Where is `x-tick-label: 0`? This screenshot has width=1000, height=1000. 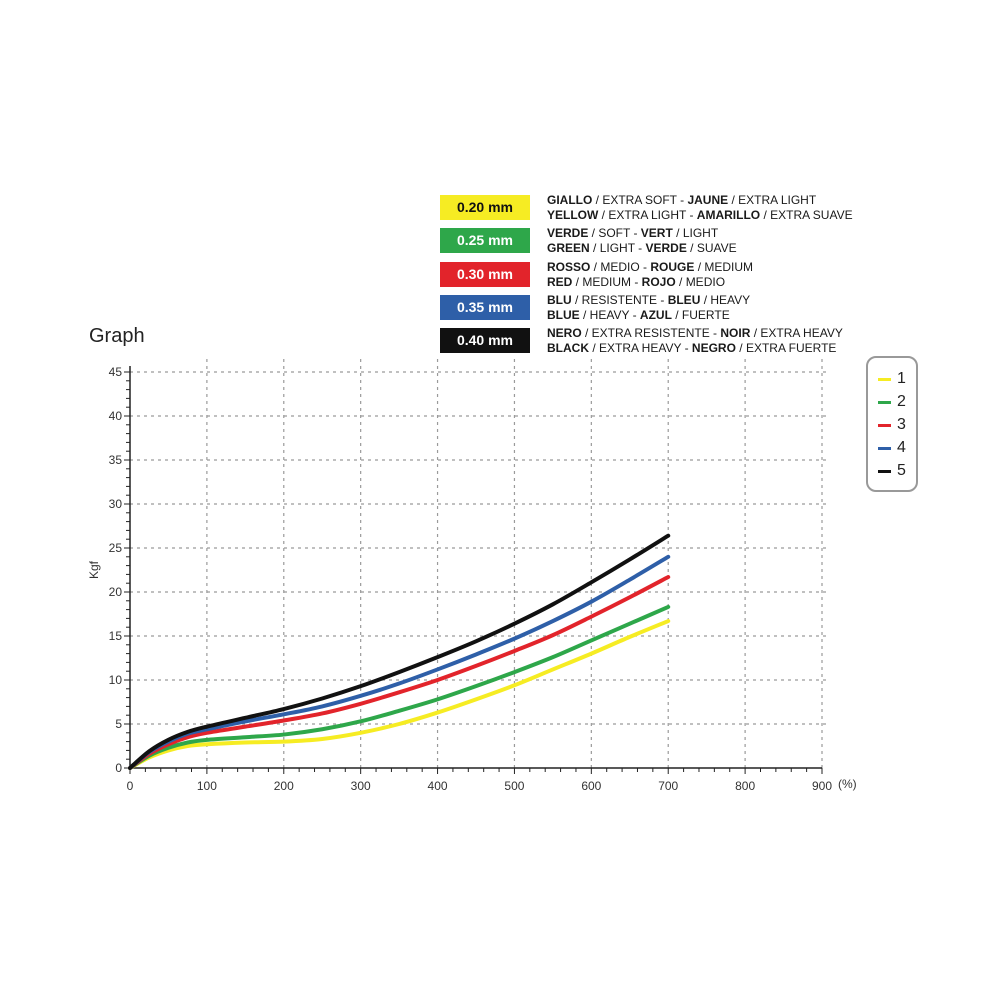
x-tick-label: 0 is located at coordinates (130, 786).